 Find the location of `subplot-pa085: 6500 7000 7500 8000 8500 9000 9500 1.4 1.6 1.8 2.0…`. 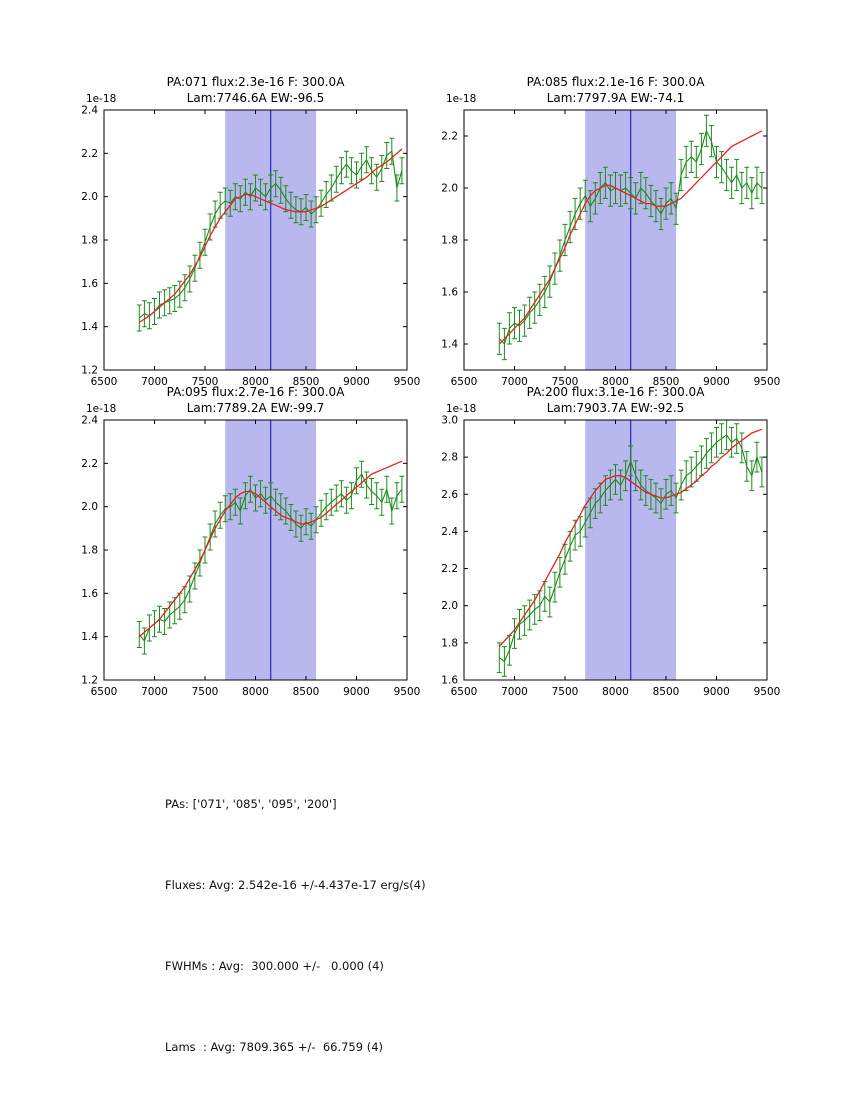

subplot-pa085: 6500 7000 7500 8000 8500 9000 9500 1.4 1.6 1.8 2.0… is located at coordinates (600, 229).